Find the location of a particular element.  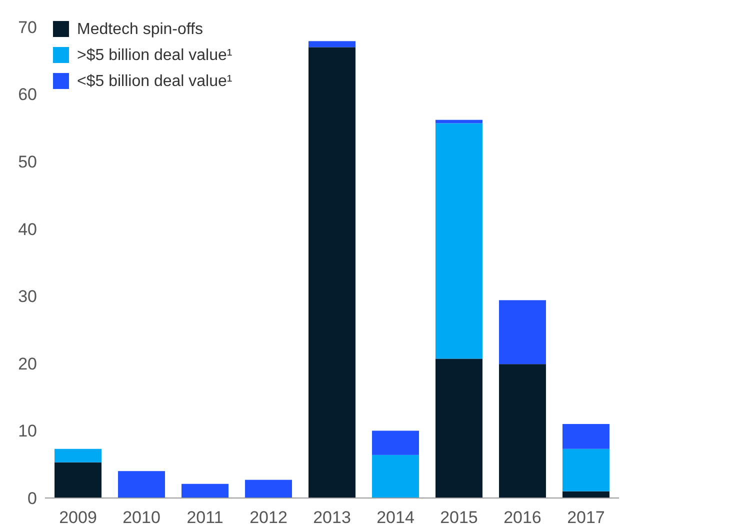

x-tick-label: 2009 is located at coordinates (78, 517).